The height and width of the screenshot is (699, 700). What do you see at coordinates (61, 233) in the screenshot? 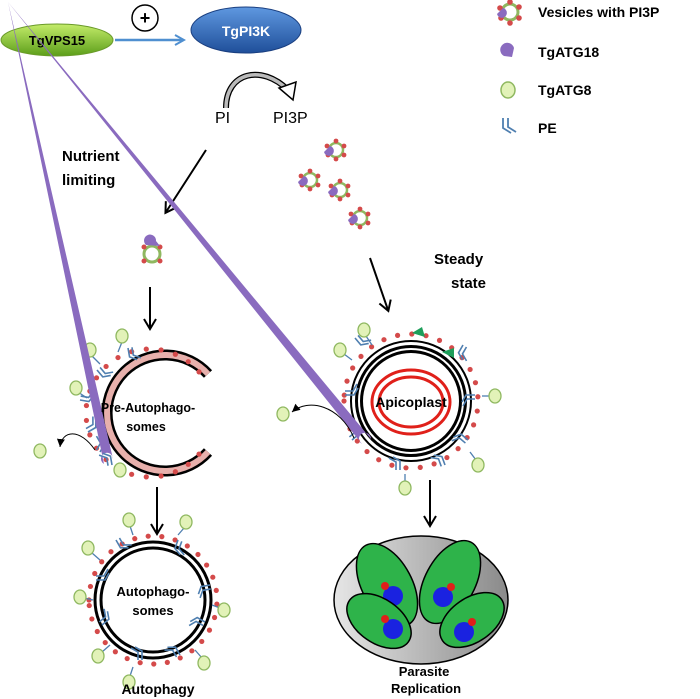
I see `atg18-protein` at bounding box center [61, 233].